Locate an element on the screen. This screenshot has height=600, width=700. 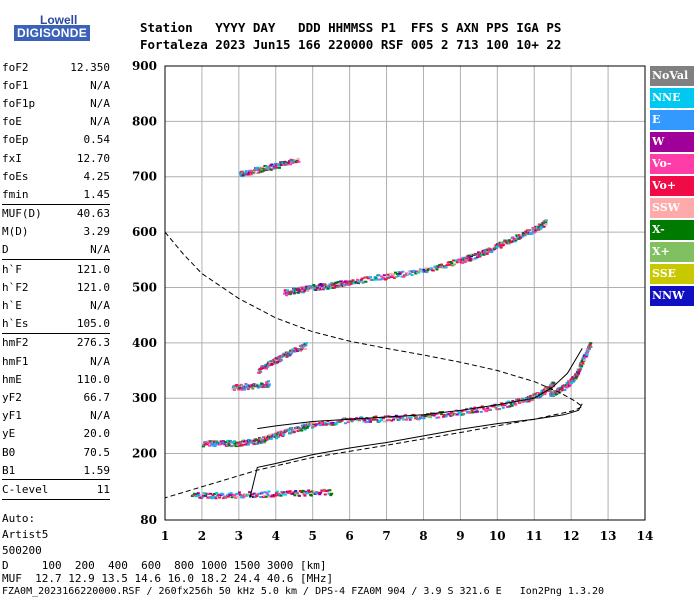
trace-fit-line is located at coordinates (420, 389).